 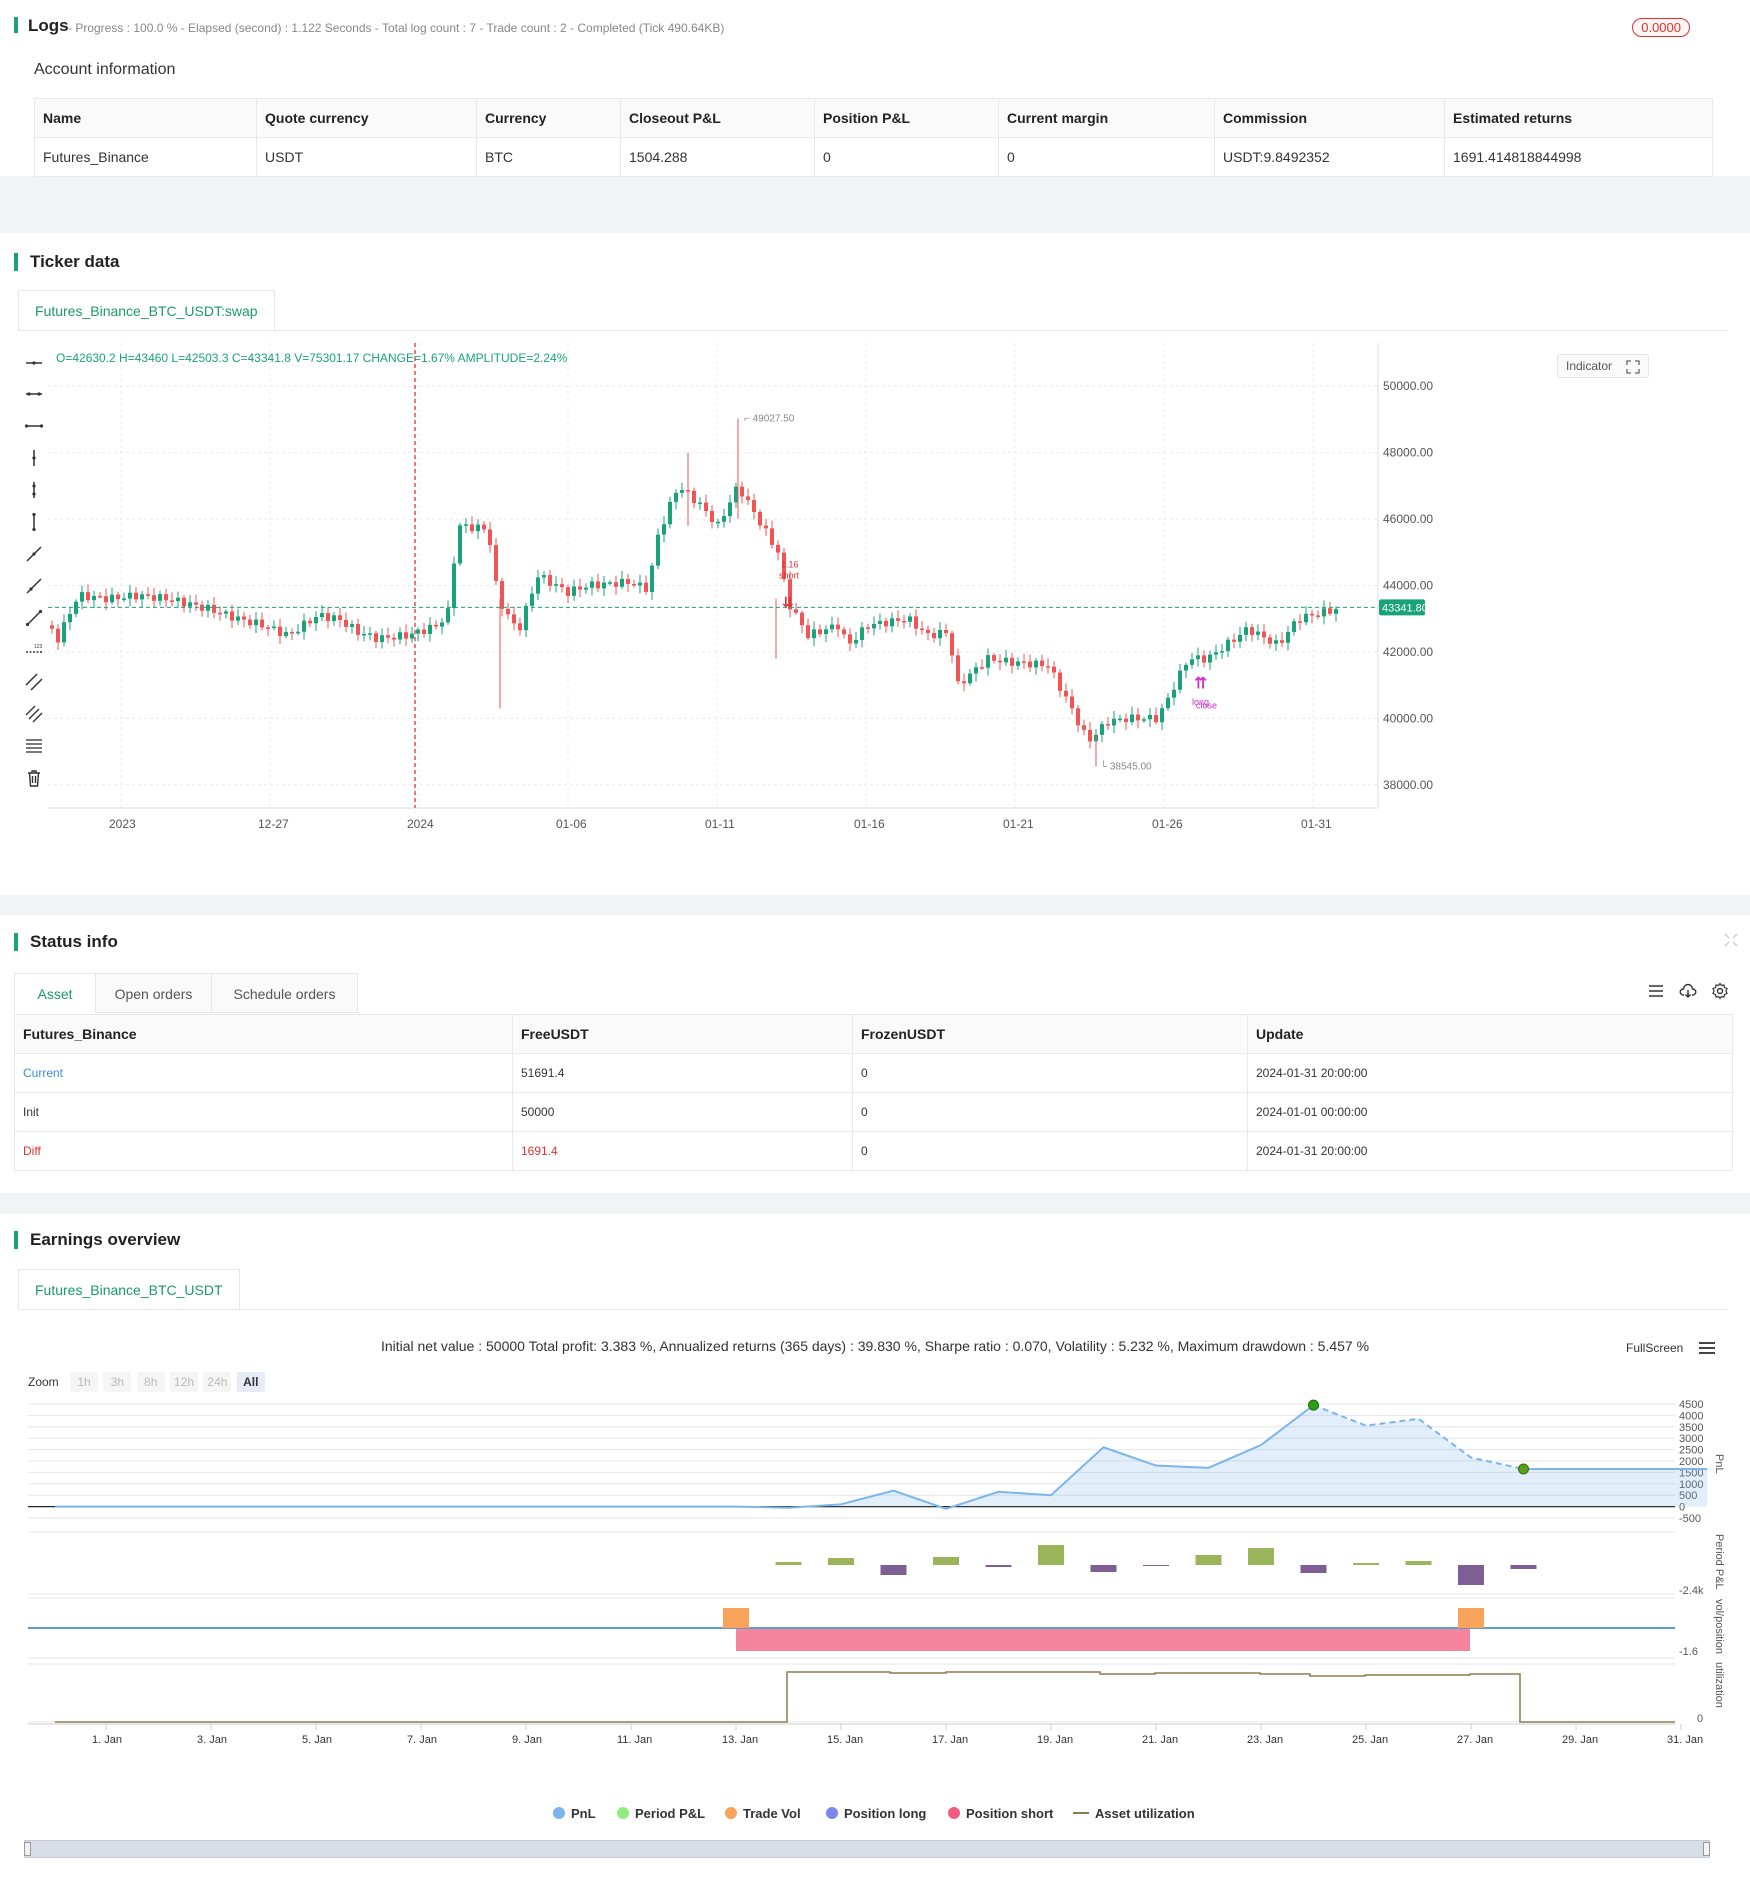 What do you see at coordinates (1206, 705) in the screenshot?
I see `close-signal-label: close` at bounding box center [1206, 705].